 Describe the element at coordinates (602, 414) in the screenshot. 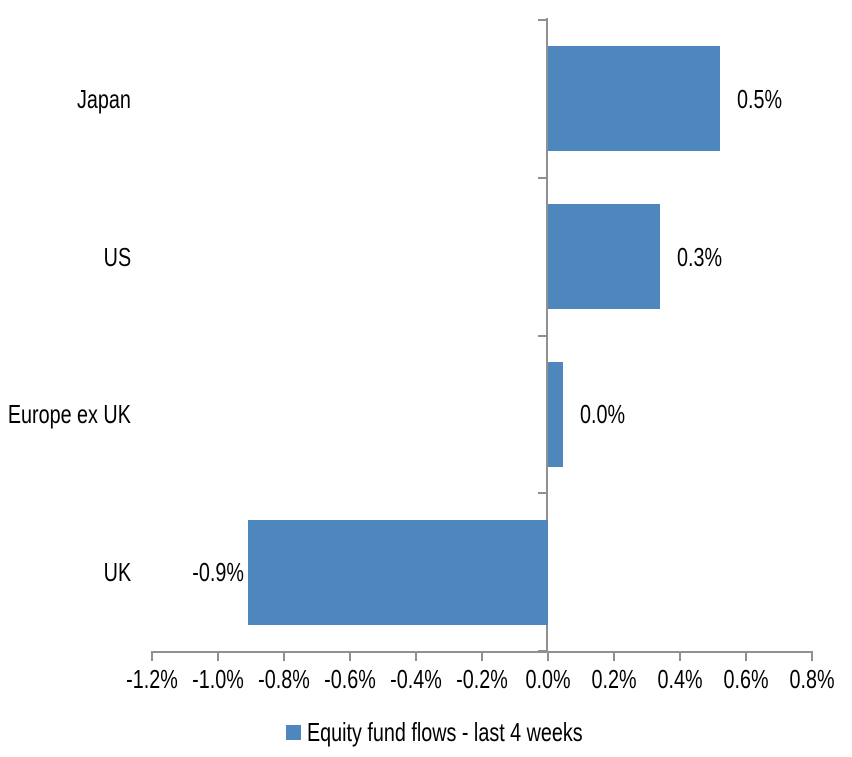

I see `data-label: 0.0%` at that location.